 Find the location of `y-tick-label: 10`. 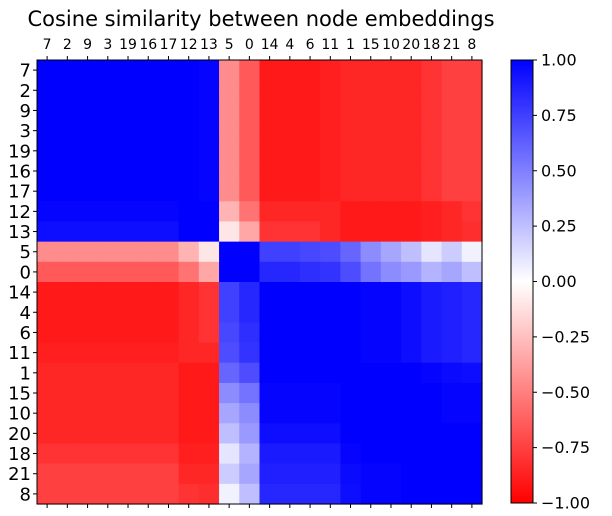

y-tick-label: 10 is located at coordinates (19, 414).